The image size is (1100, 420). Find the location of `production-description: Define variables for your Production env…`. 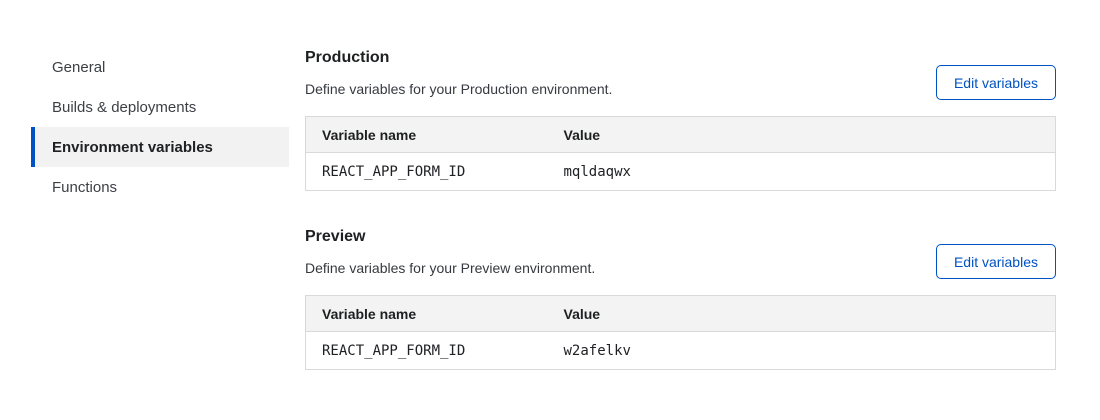

production-description: Define variables for your Production env… is located at coordinates (459, 89).